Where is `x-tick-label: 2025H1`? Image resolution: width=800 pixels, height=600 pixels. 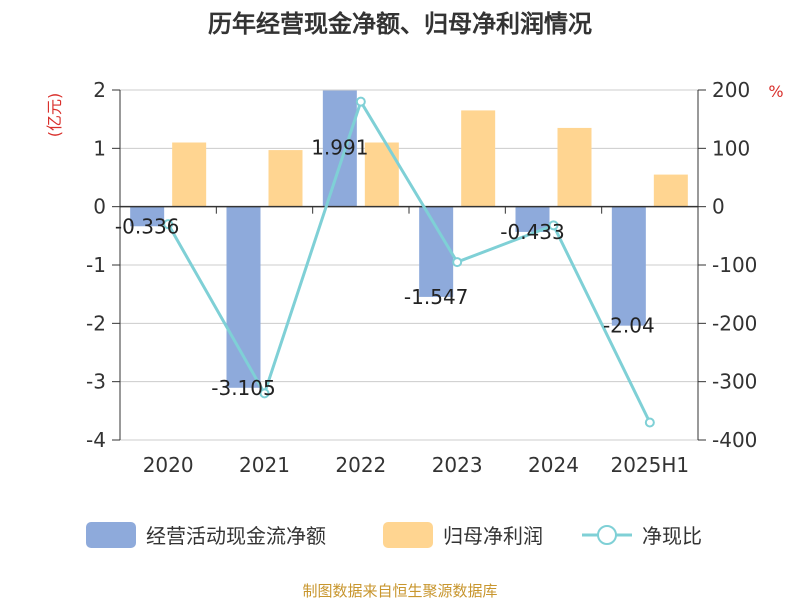
x-tick-label: 2025H1 is located at coordinates (649, 465).